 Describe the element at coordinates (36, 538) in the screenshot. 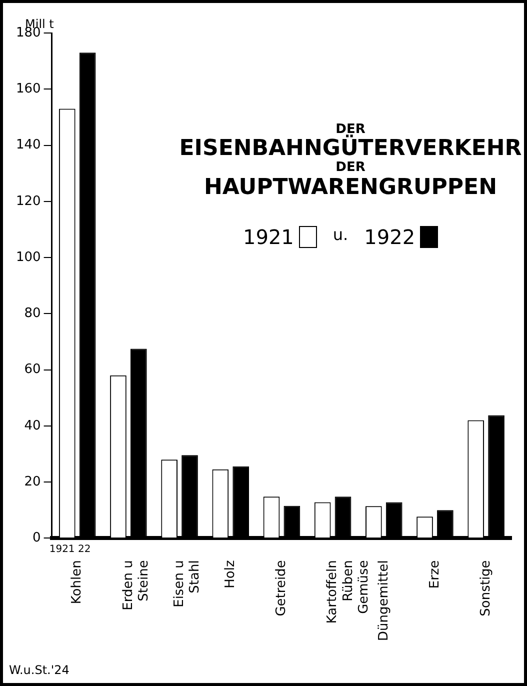

I see `y-tick-label: 0` at that location.